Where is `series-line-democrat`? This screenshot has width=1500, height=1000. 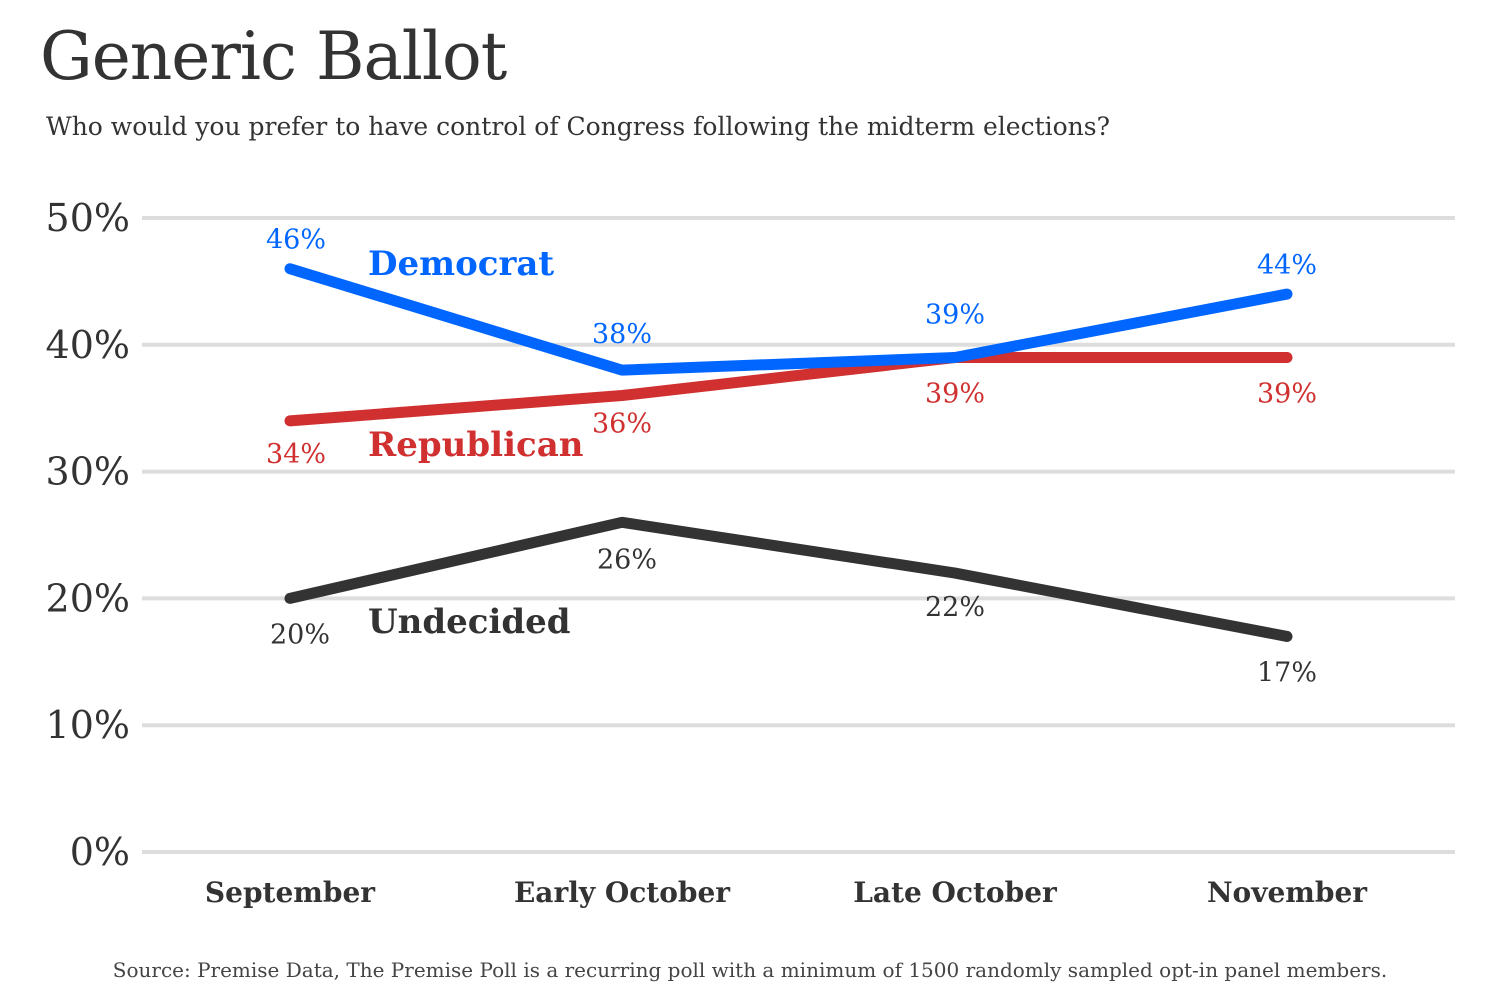 series-line-democrat is located at coordinates (788, 319).